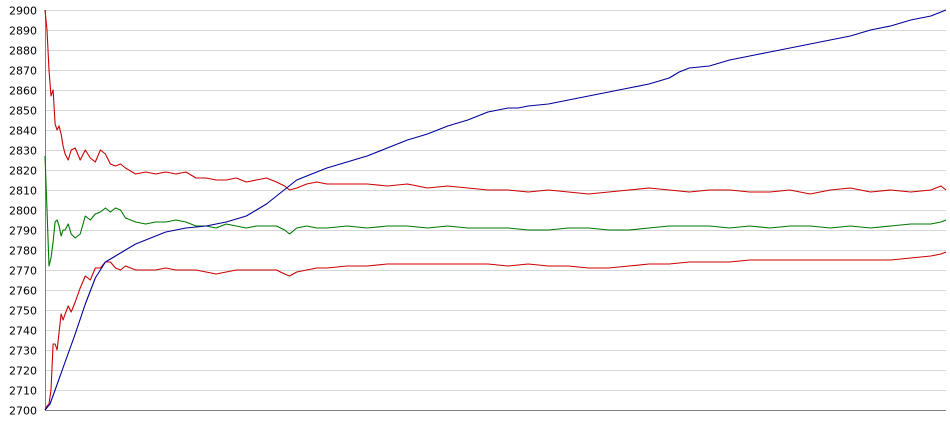 This screenshot has height=435, width=950. What do you see at coordinates (23, 391) in the screenshot?
I see `y-tick-label: 2710` at bounding box center [23, 391].